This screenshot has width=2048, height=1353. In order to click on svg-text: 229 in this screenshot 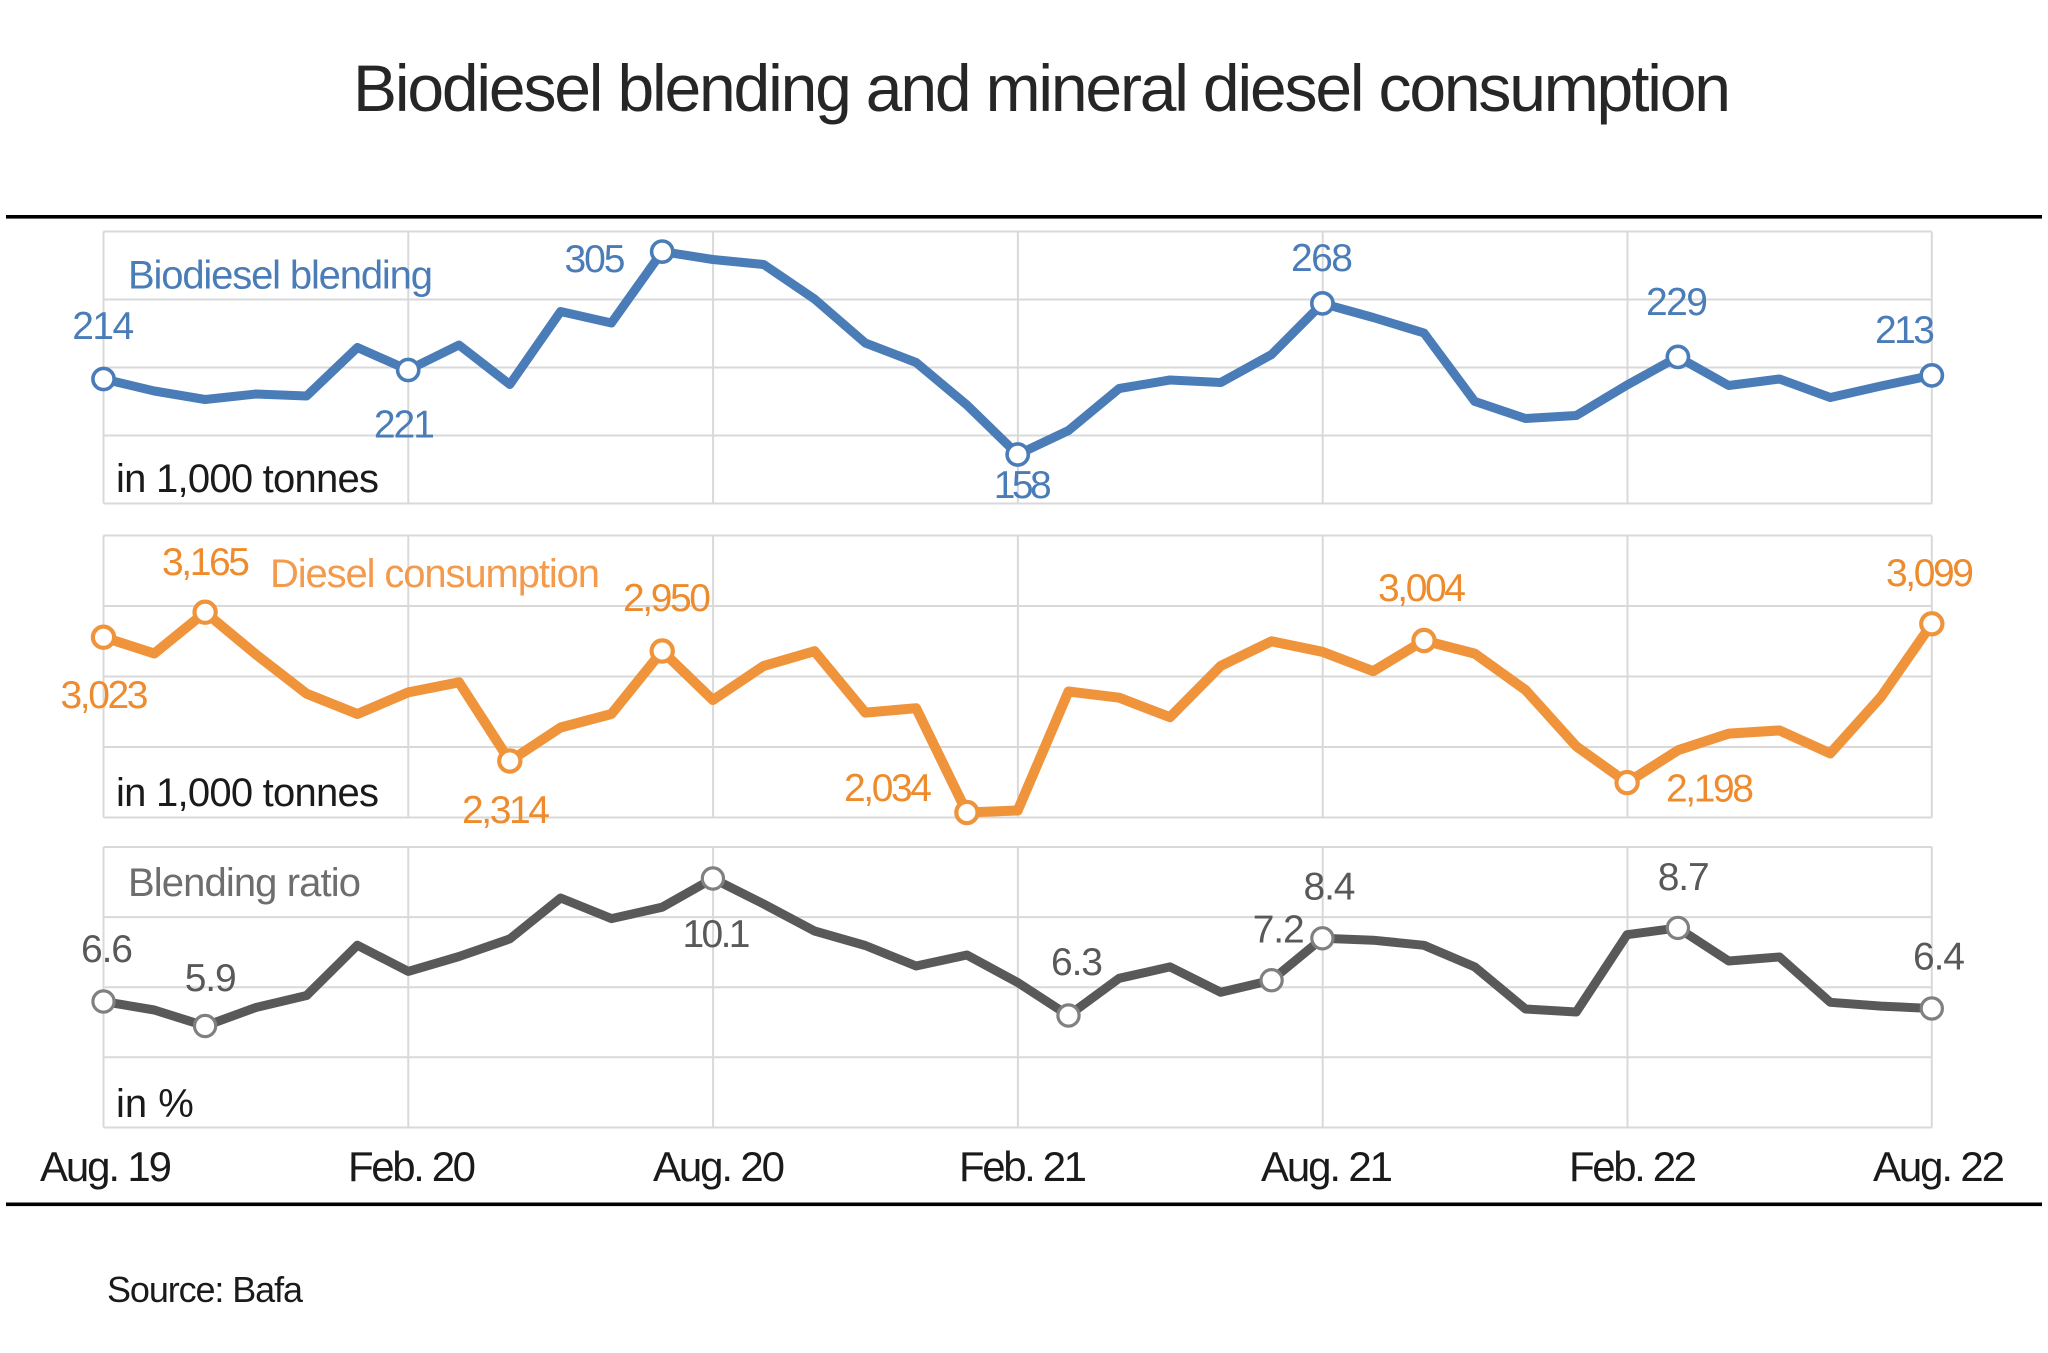, I will do `click(1677, 302)`.